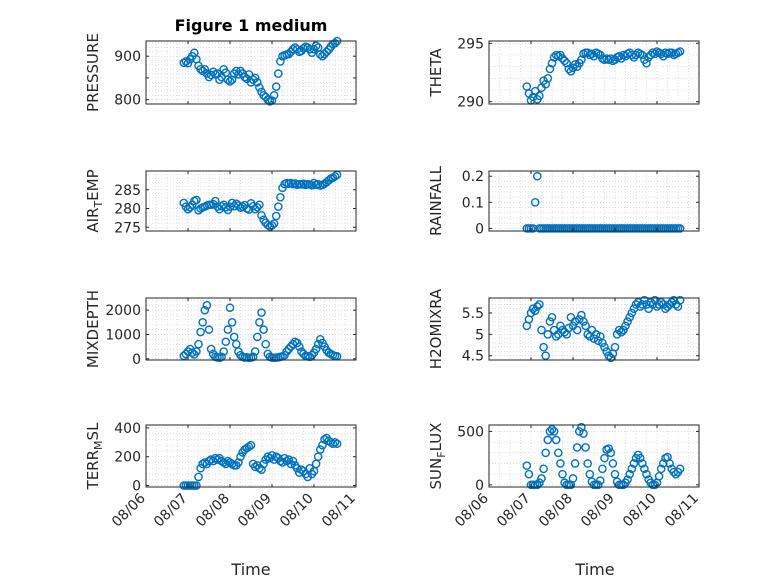 Image resolution: width=778 pixels, height=583 pixels. Describe the element at coordinates (127, 101) in the screenshot. I see `y-tick-label: 800` at that location.